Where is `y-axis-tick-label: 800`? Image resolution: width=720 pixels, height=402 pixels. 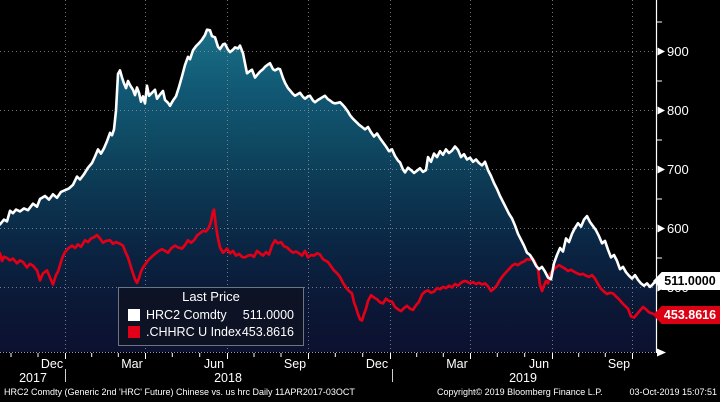
y-axis-tick-label: 800 is located at coordinates (678, 110).